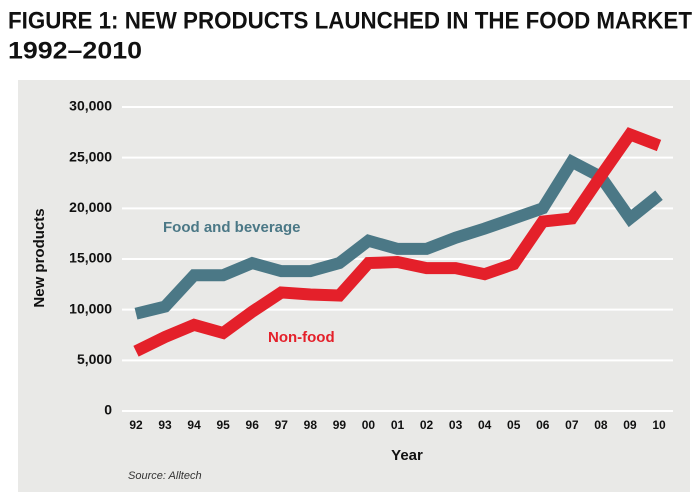 The width and height of the screenshot is (700, 501). I want to click on x-tick-label: 95, so click(223, 425).